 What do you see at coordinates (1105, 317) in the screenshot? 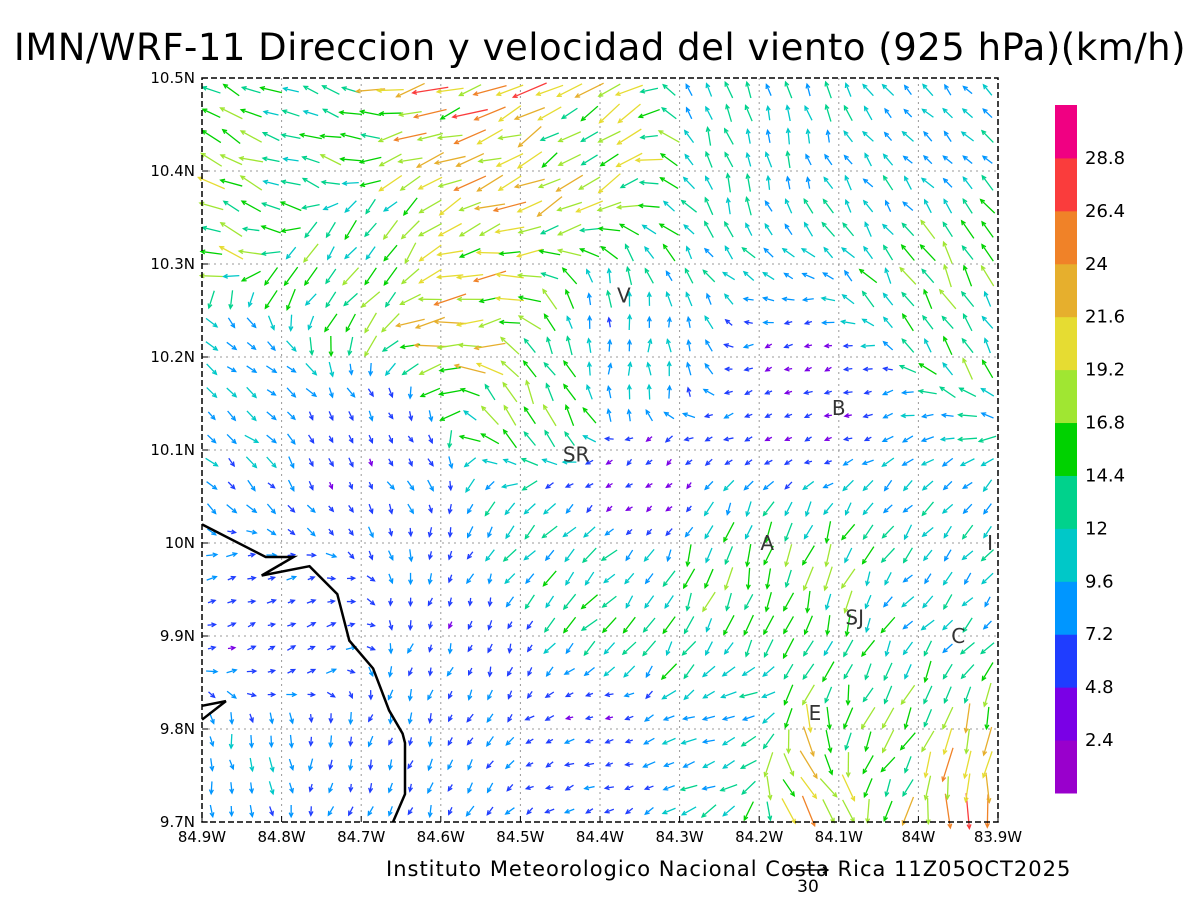
I see `colorbar-label: 21.6` at bounding box center [1105, 317].